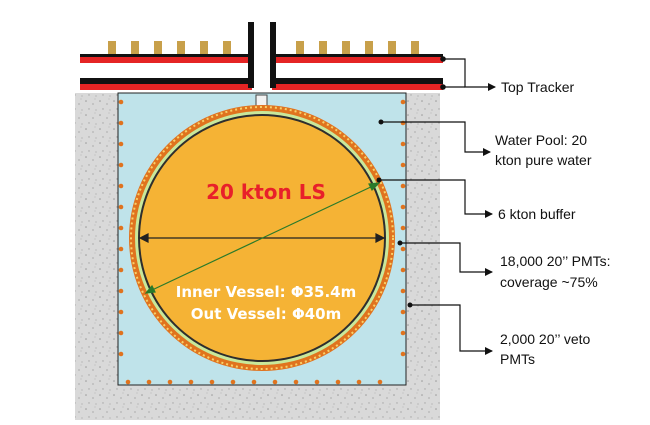 The height and width of the screenshot is (425, 650). Describe the element at coordinates (543, 160) in the screenshot. I see `water-pool-label-line2: kton pure water` at that location.